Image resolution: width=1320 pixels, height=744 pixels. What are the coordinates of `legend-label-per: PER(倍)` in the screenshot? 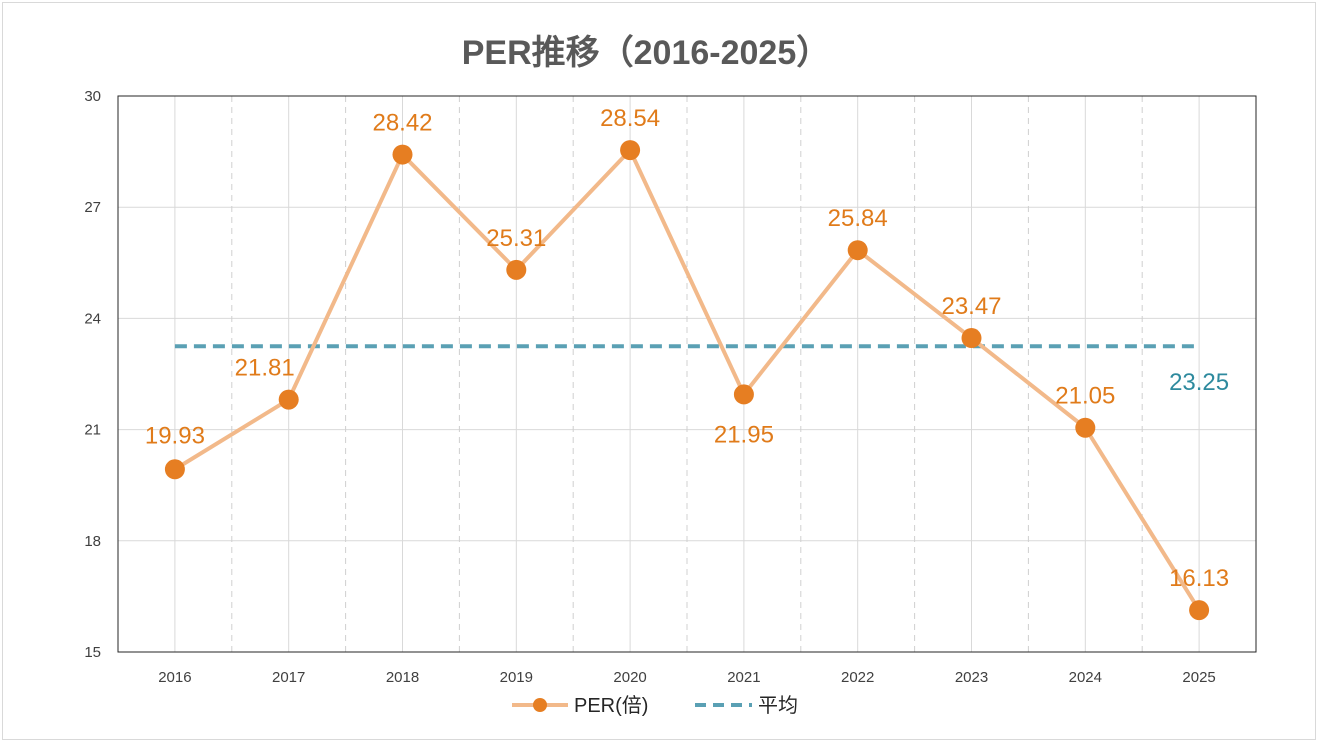 It's located at (611, 705).